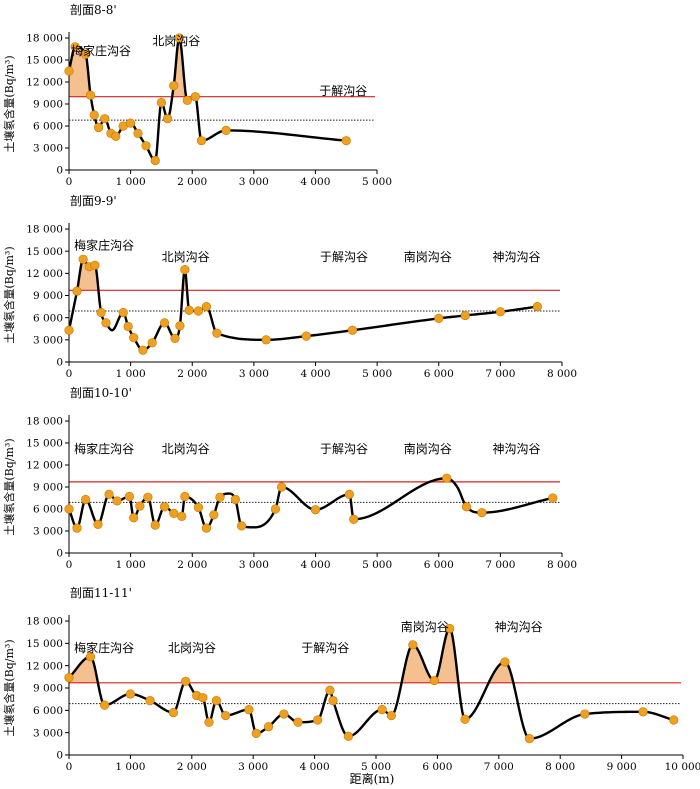 The height and width of the screenshot is (789, 700). Describe the element at coordinates (371, 683) in the screenshot. I see `radon-curve` at that location.